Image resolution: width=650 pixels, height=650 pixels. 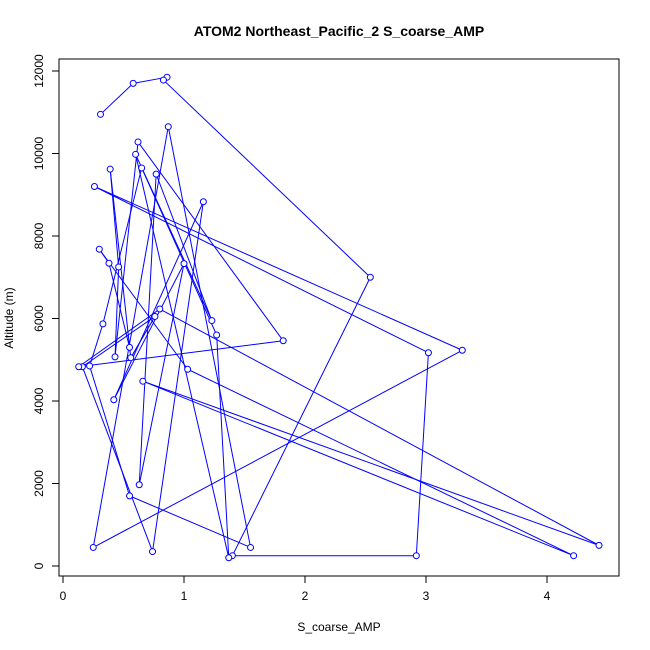 I want to click on x-axis: 0 1 2 3 4, so click(x=305, y=589).